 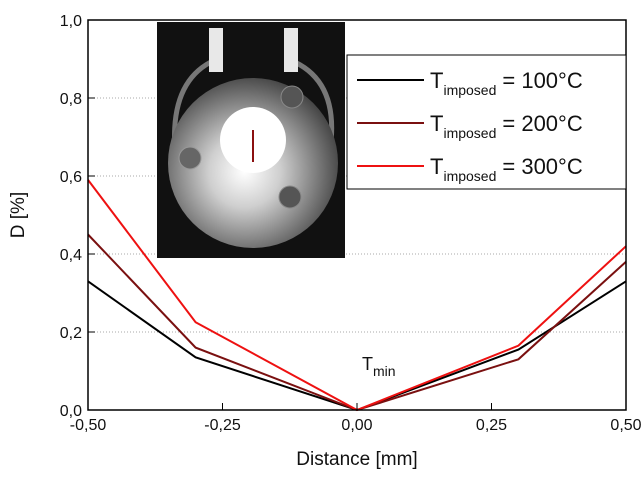 What do you see at coordinates (542, 166) in the screenshot?
I see `legend-text: = 300°C` at bounding box center [542, 166].